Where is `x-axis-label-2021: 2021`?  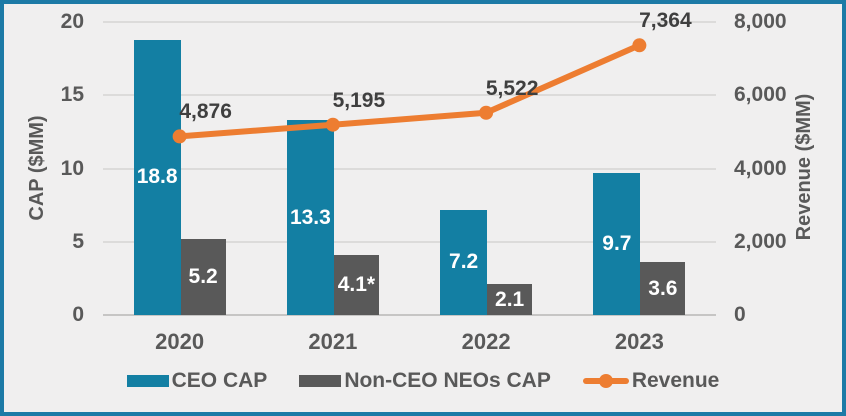
x-axis-label-2021: 2021 is located at coordinates (333, 341).